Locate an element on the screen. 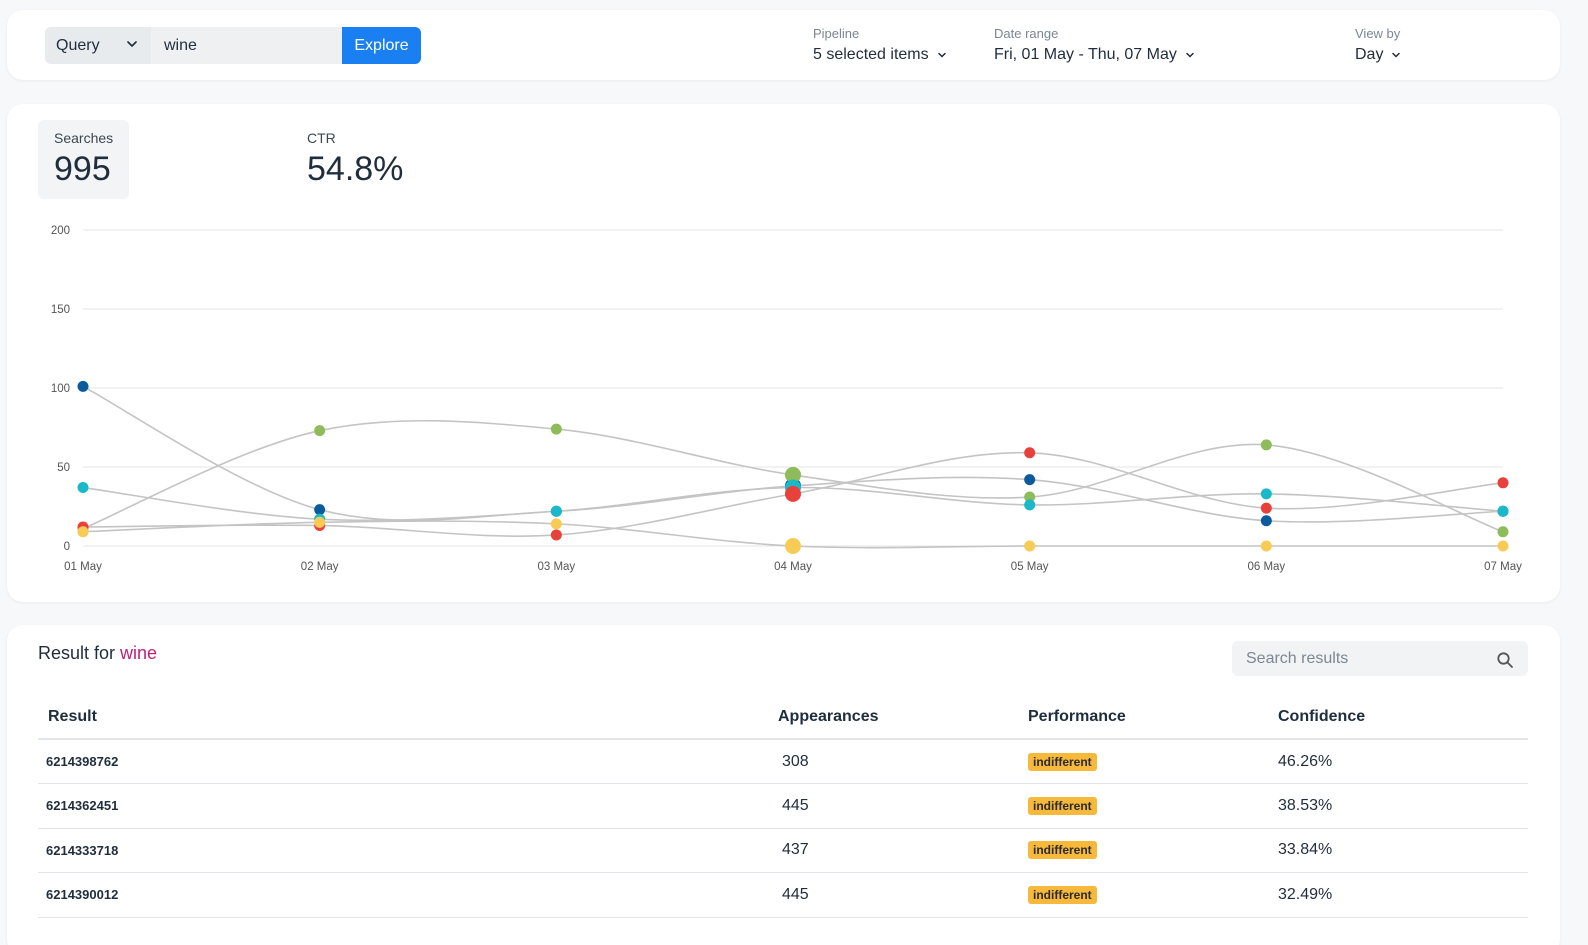  table-row: 6214390012 445 indifferent 32.49% is located at coordinates (783, 895).